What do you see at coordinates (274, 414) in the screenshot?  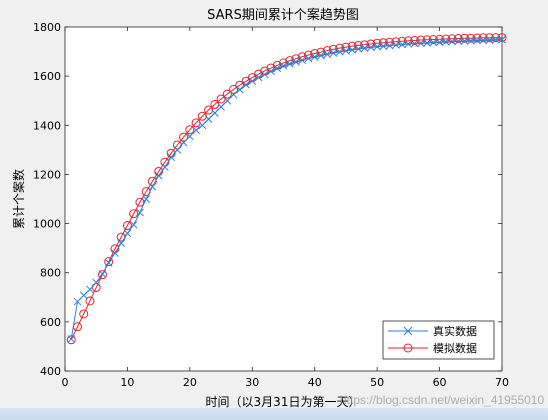 I see `bottom-strip` at bounding box center [274, 414].